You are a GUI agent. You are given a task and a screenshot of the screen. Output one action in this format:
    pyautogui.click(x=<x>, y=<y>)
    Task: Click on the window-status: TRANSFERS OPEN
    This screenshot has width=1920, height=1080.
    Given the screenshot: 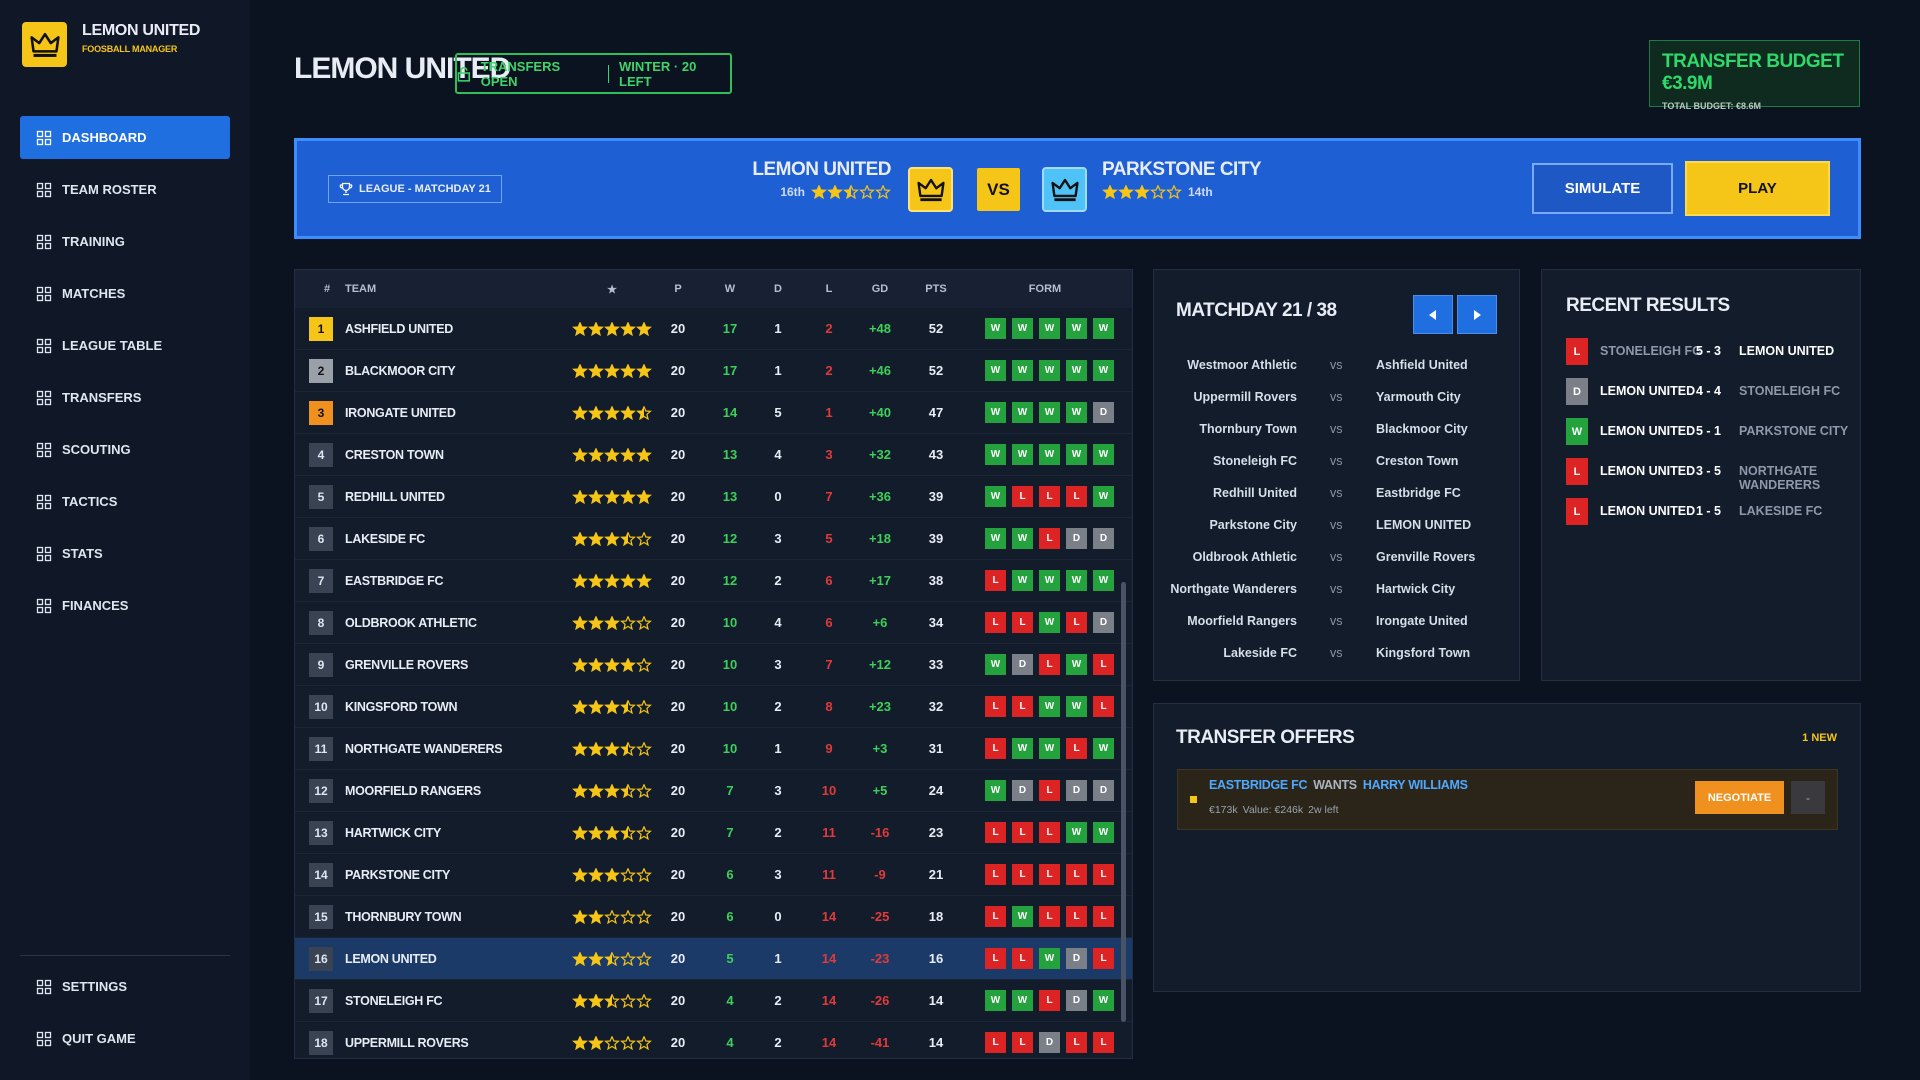 What is the action you would take?
    pyautogui.click(x=520, y=73)
    